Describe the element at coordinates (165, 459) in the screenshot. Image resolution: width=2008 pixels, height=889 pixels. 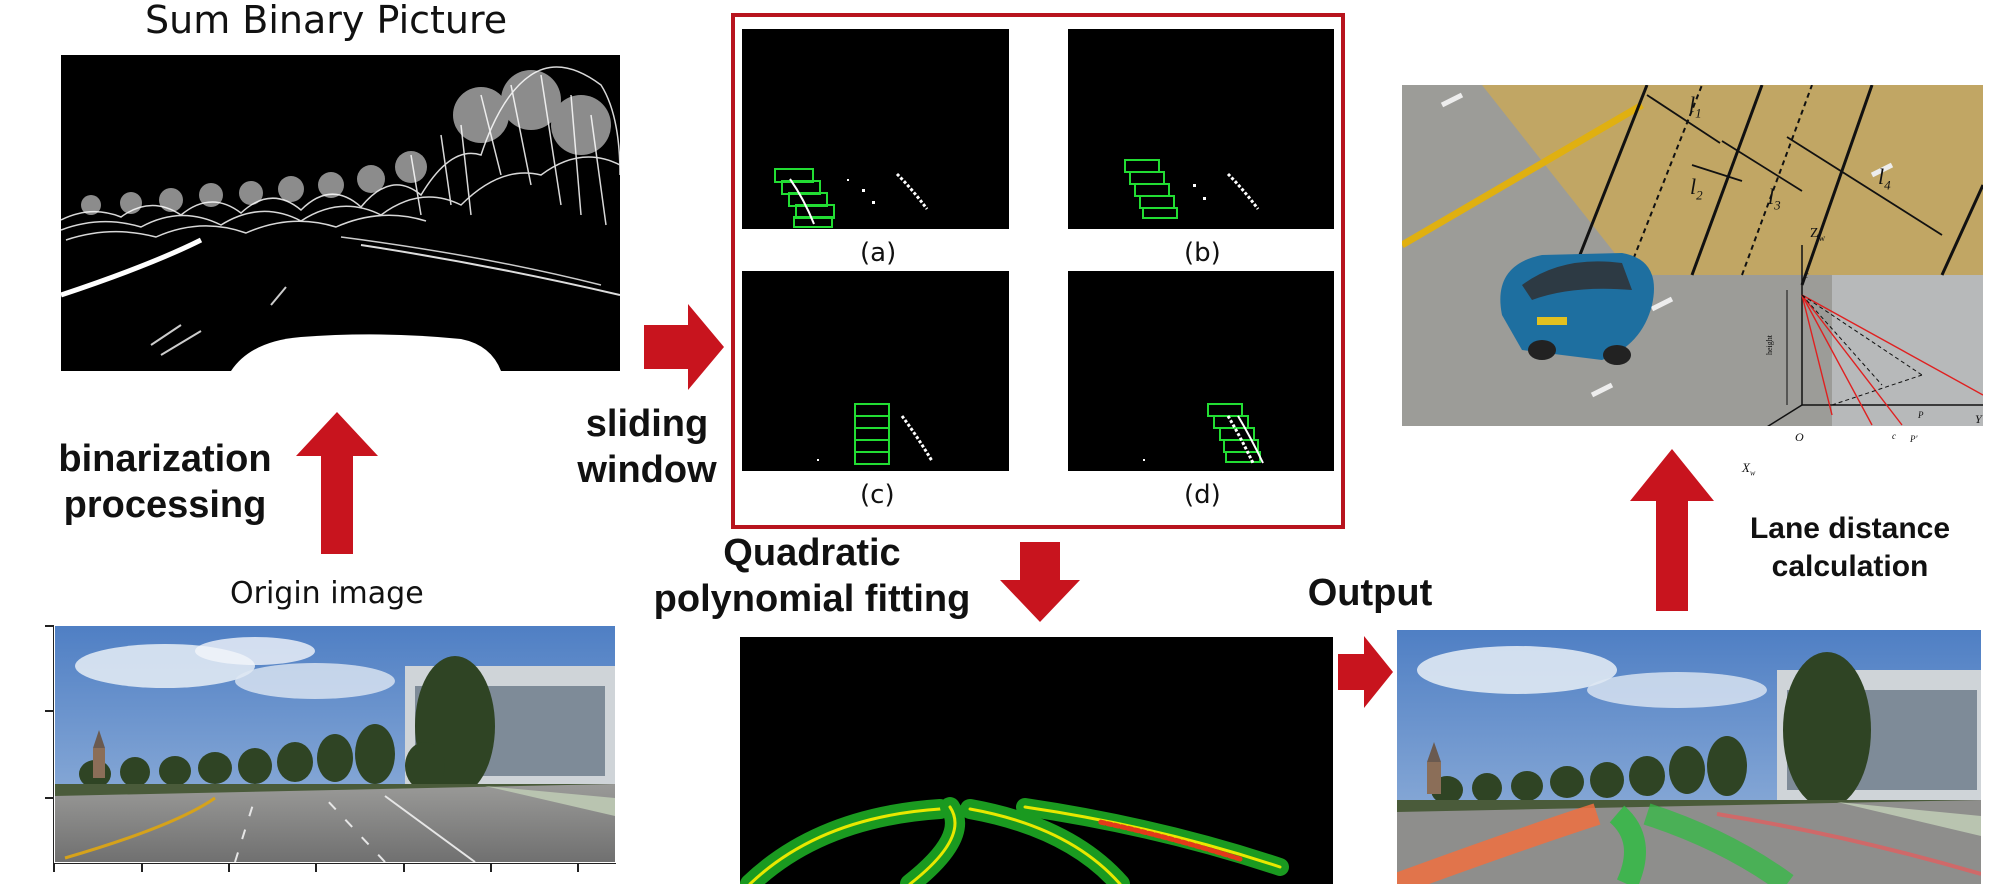
I see `binarization-line1: binarization` at that location.